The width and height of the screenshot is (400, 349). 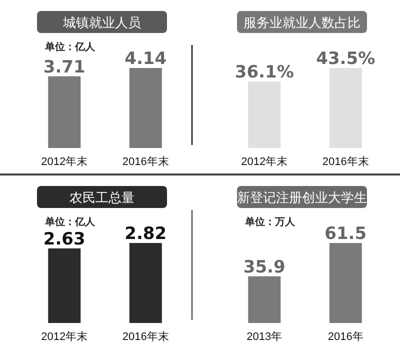 I want to click on data-label: 4.14, so click(x=145, y=59).